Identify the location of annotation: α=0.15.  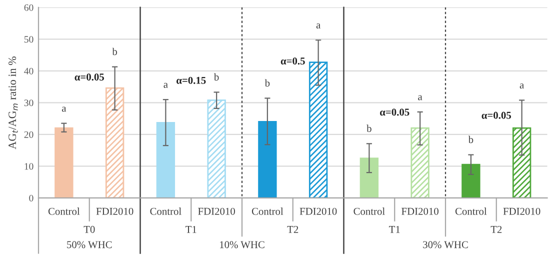
(191, 80).